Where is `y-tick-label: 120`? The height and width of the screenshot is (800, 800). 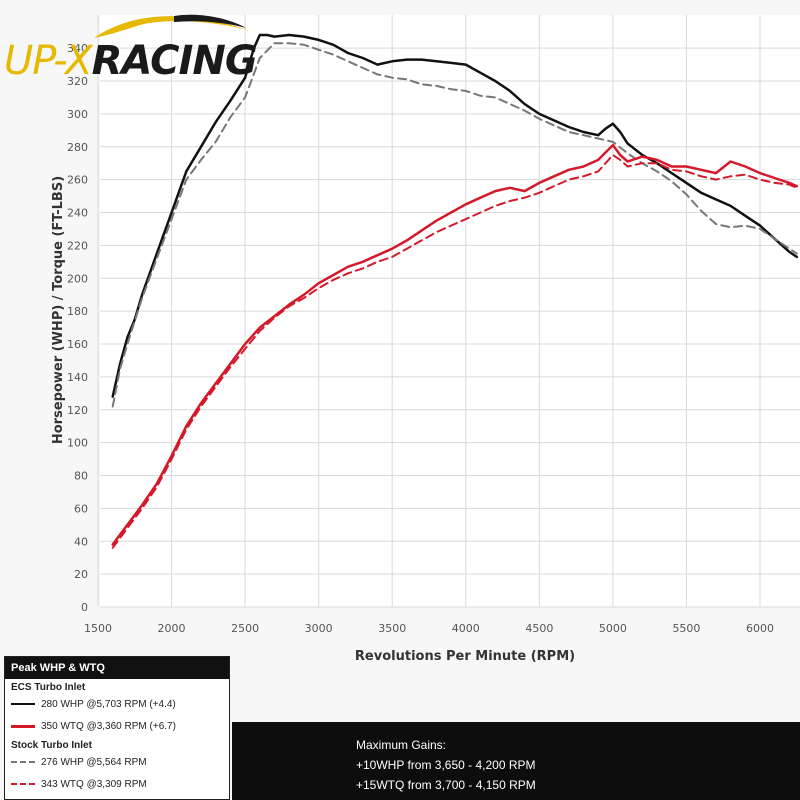
y-tick-label: 120 is located at coordinates (77, 410).